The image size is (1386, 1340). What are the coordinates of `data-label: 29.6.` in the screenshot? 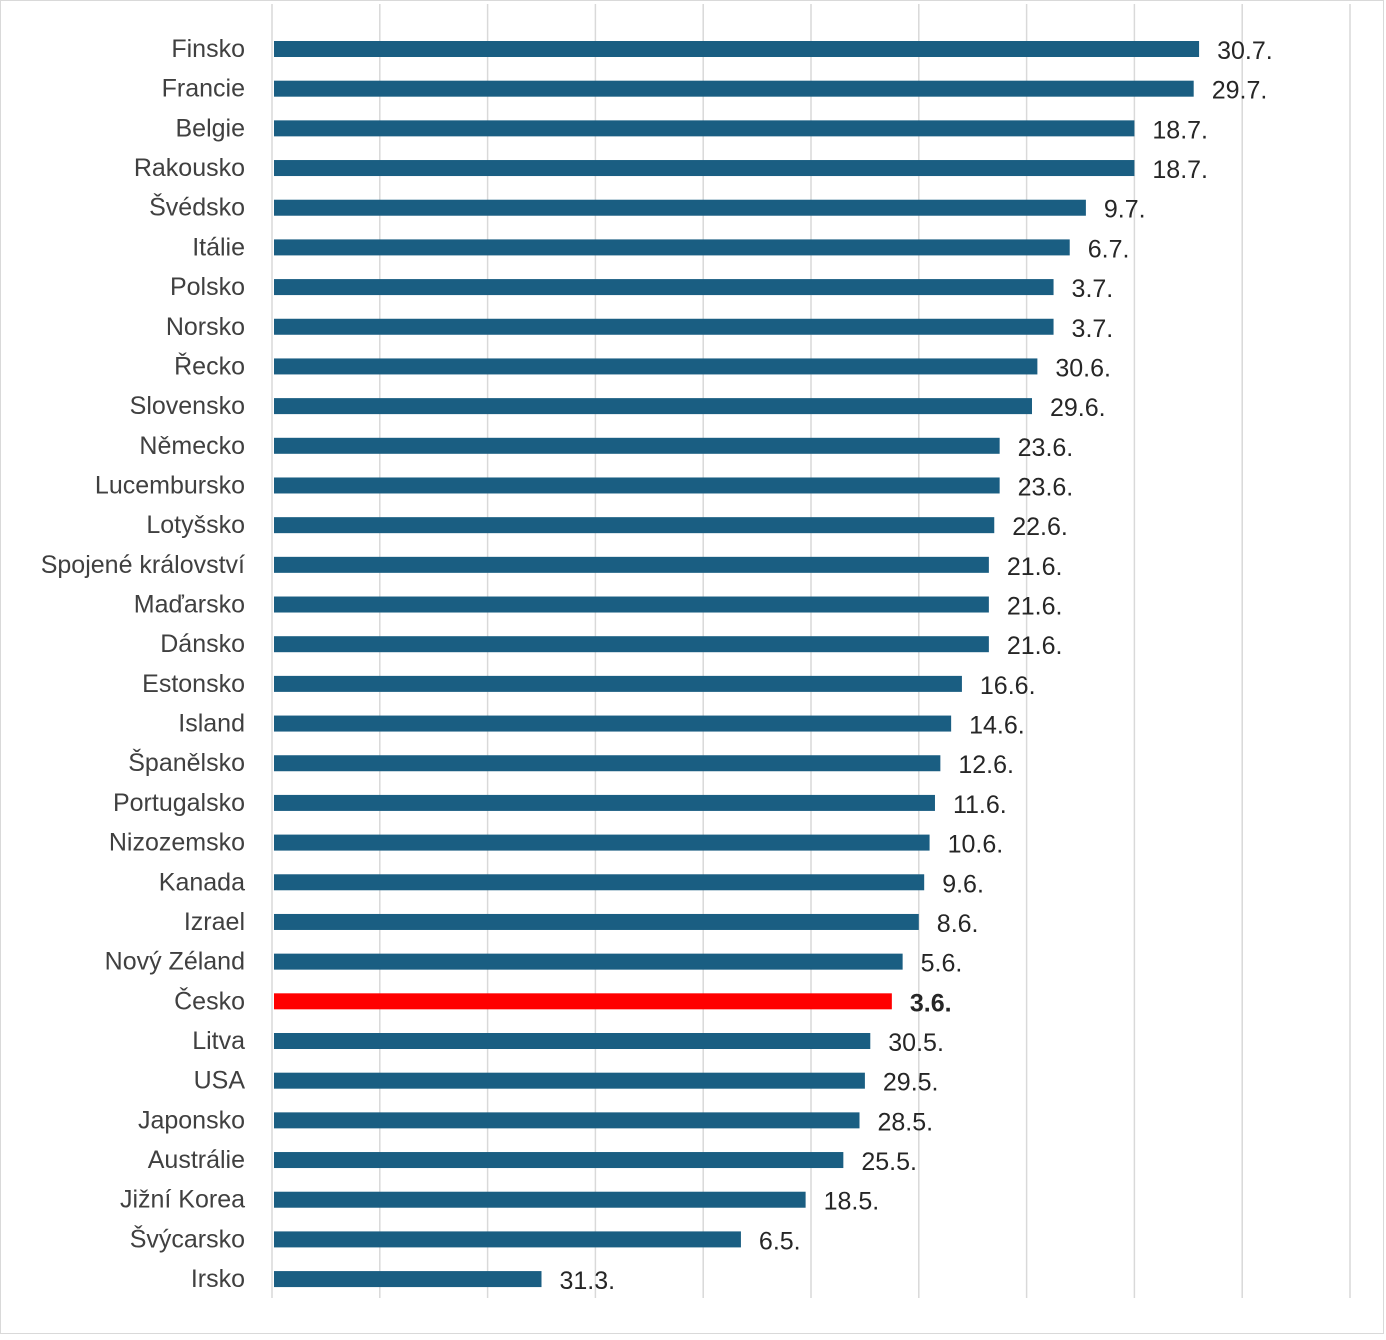 It's located at (1078, 408).